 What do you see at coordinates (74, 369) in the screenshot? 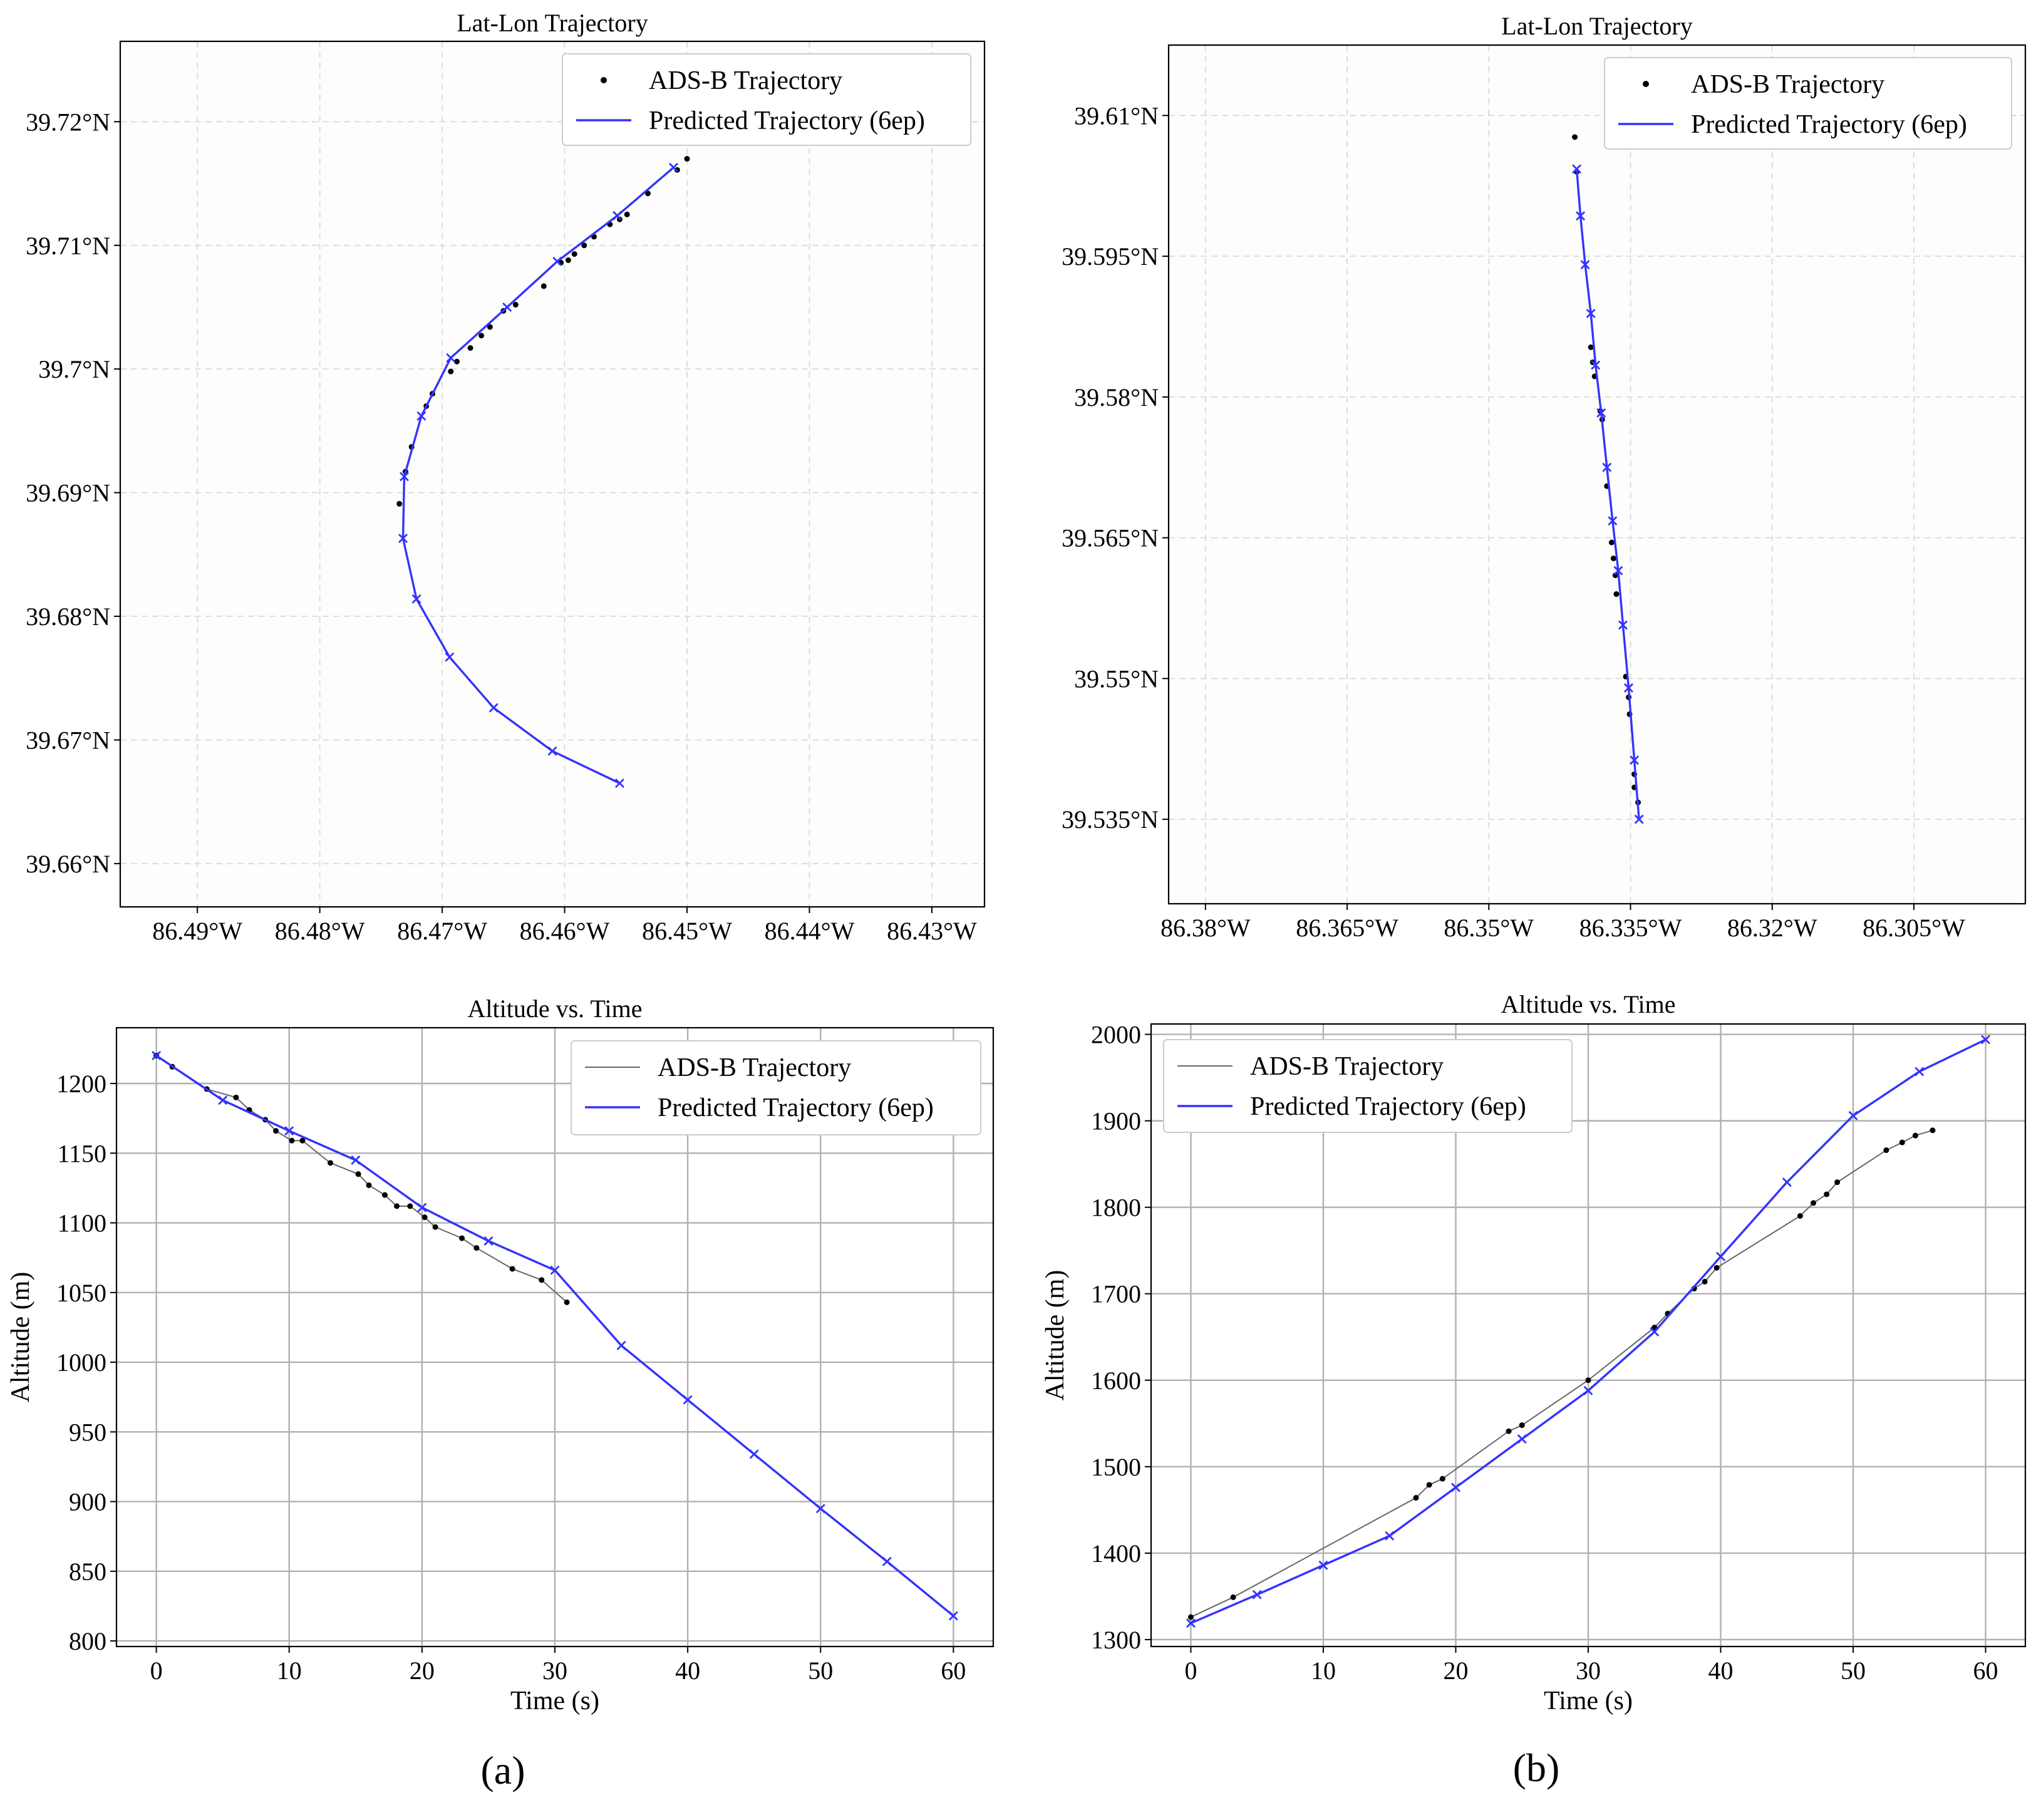
I see `y-tick-label: 39.7°N` at bounding box center [74, 369].